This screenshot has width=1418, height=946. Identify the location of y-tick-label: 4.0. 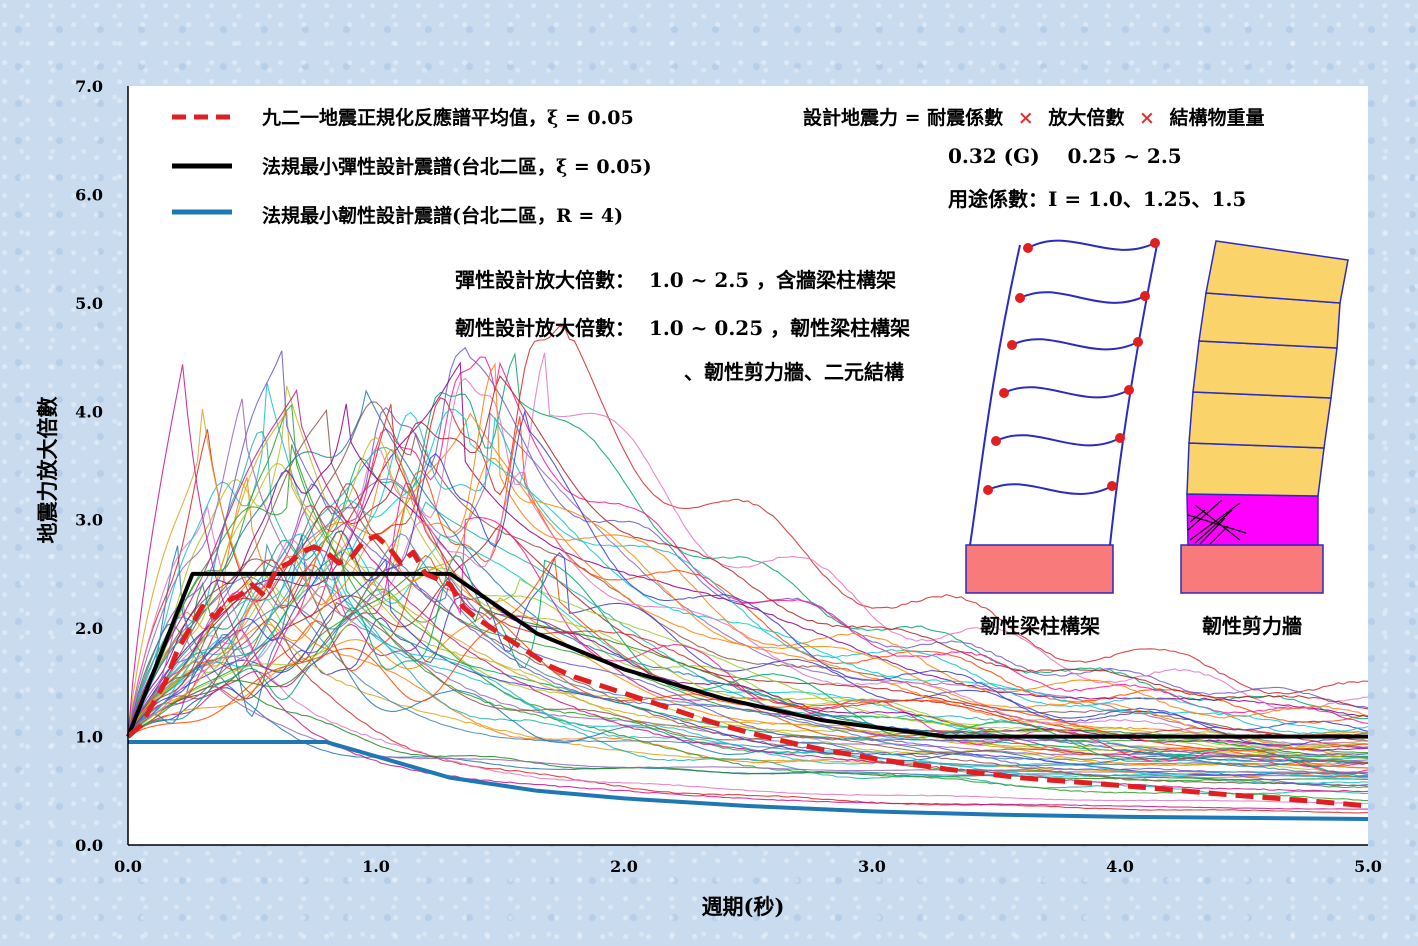
(89, 411).